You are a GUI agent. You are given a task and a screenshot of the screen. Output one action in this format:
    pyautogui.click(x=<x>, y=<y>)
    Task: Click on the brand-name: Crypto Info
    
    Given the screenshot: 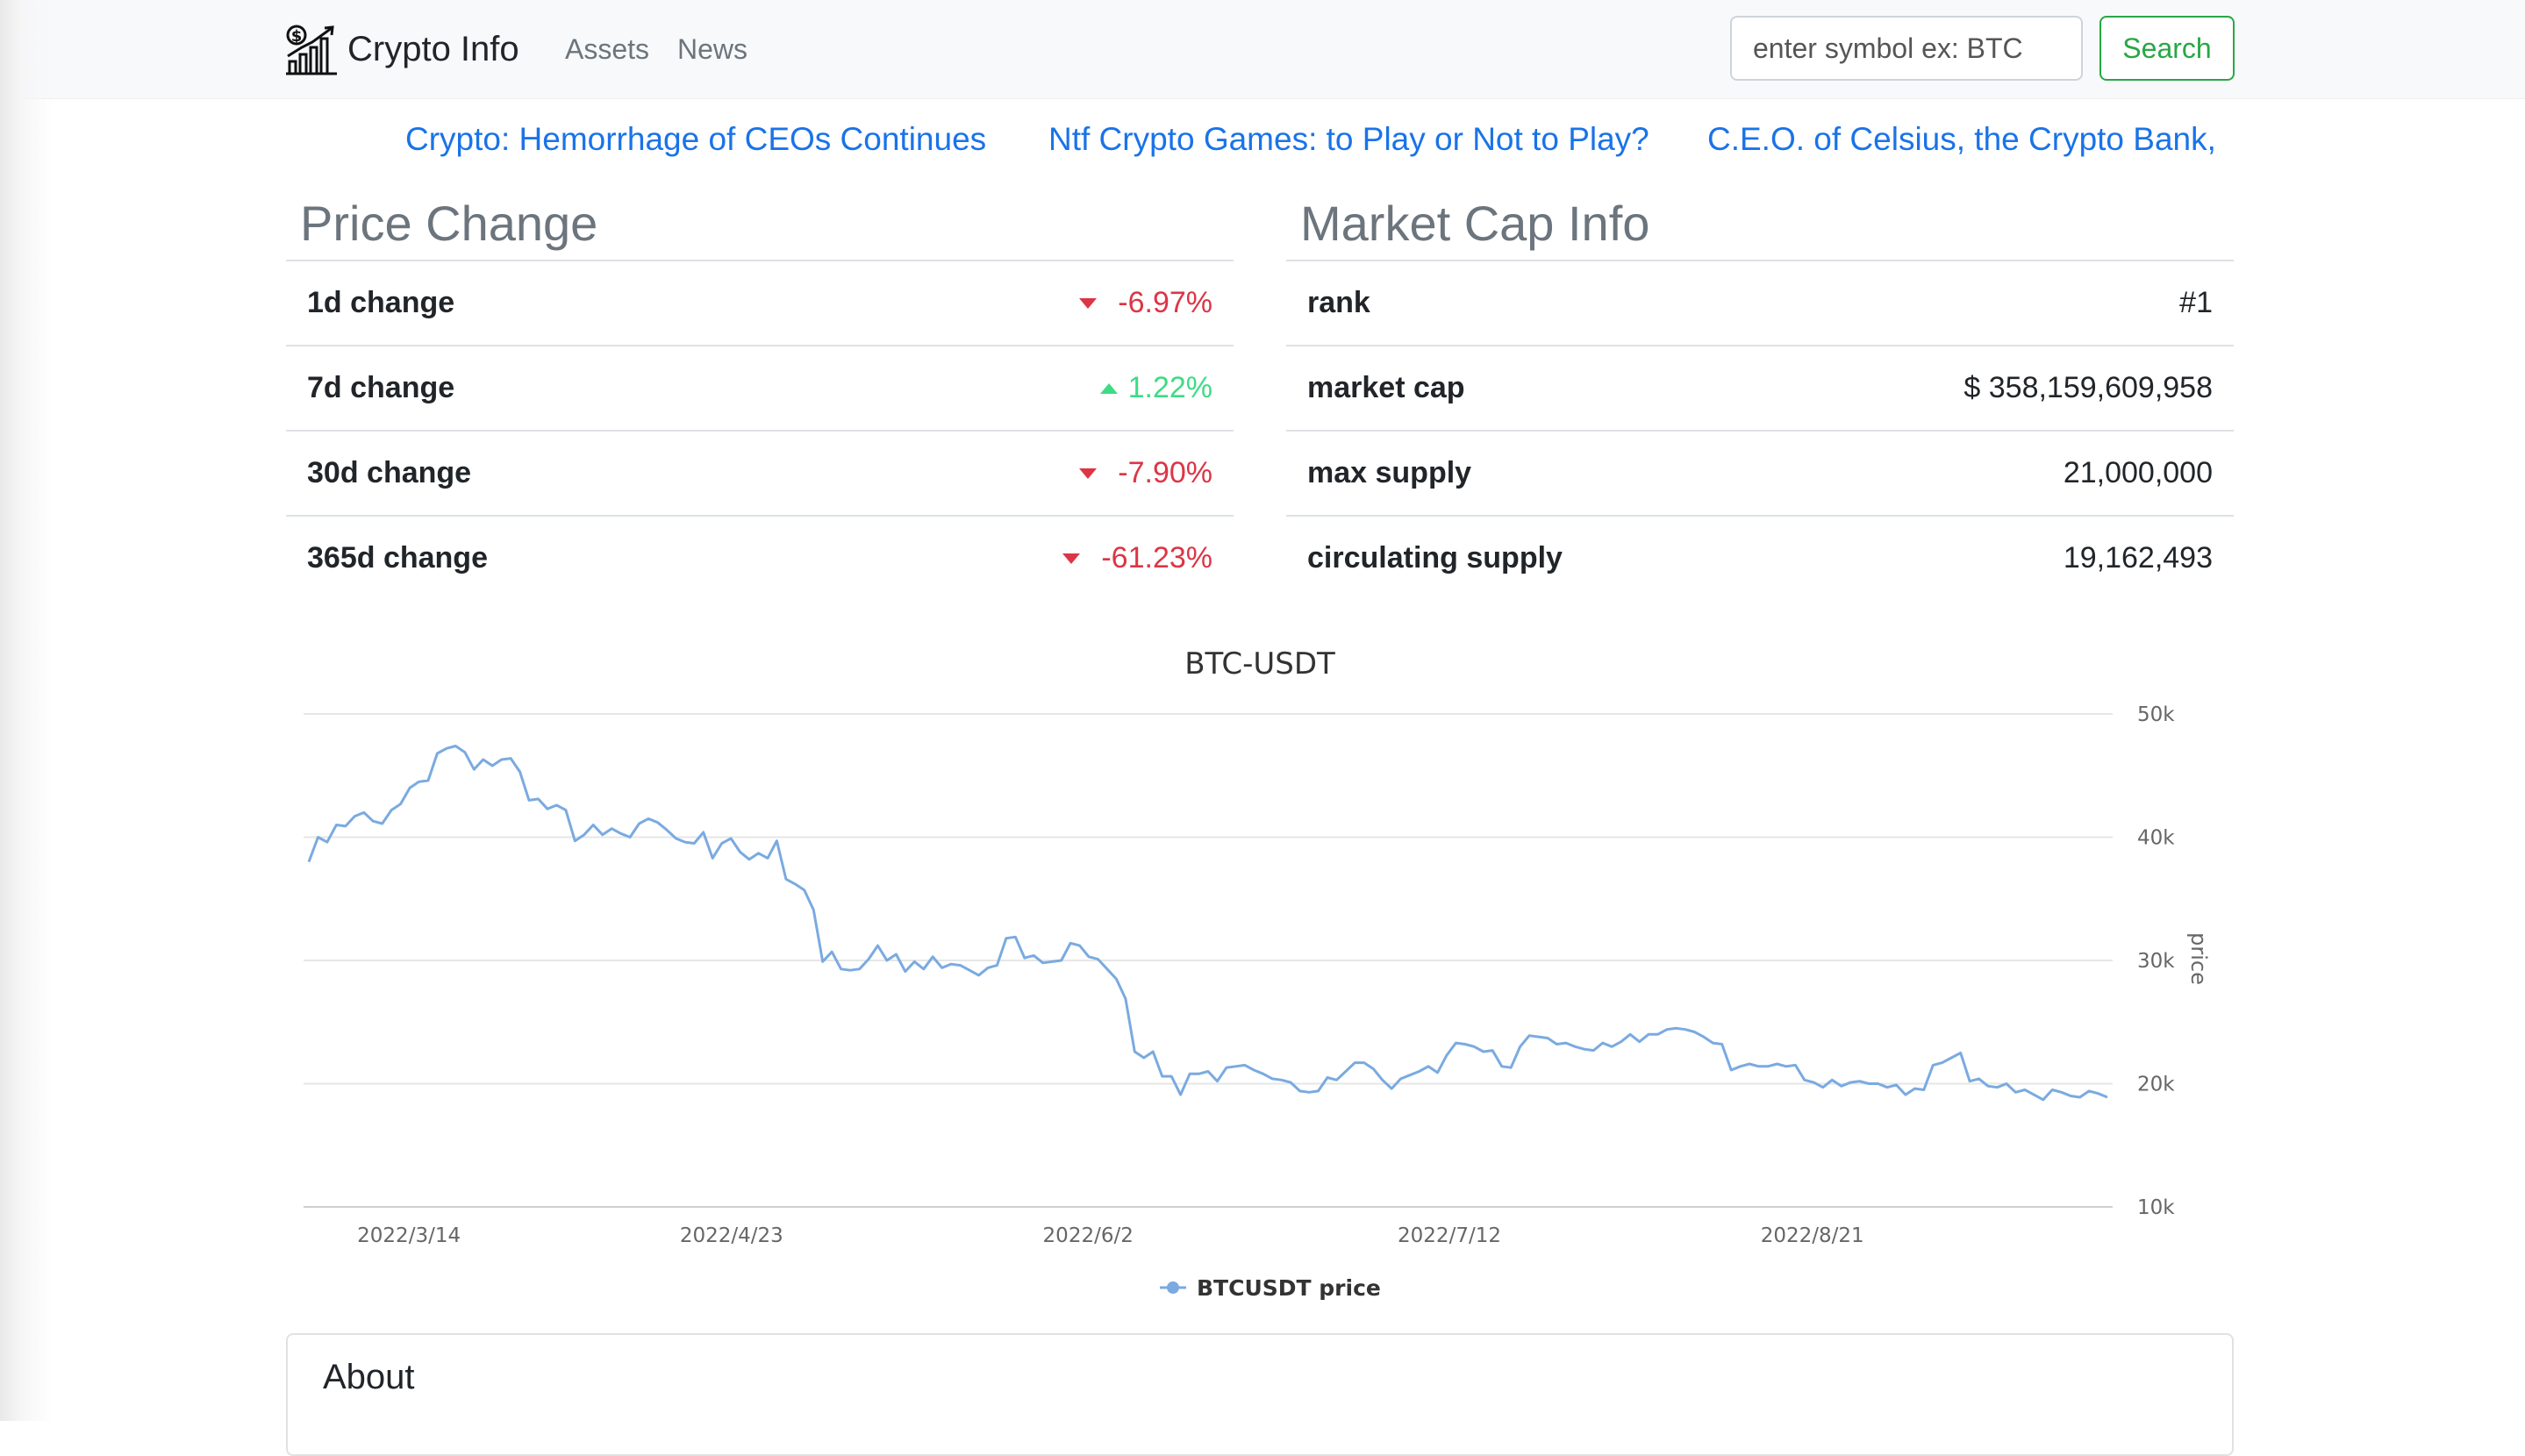 What is the action you would take?
    pyautogui.click(x=433, y=48)
    